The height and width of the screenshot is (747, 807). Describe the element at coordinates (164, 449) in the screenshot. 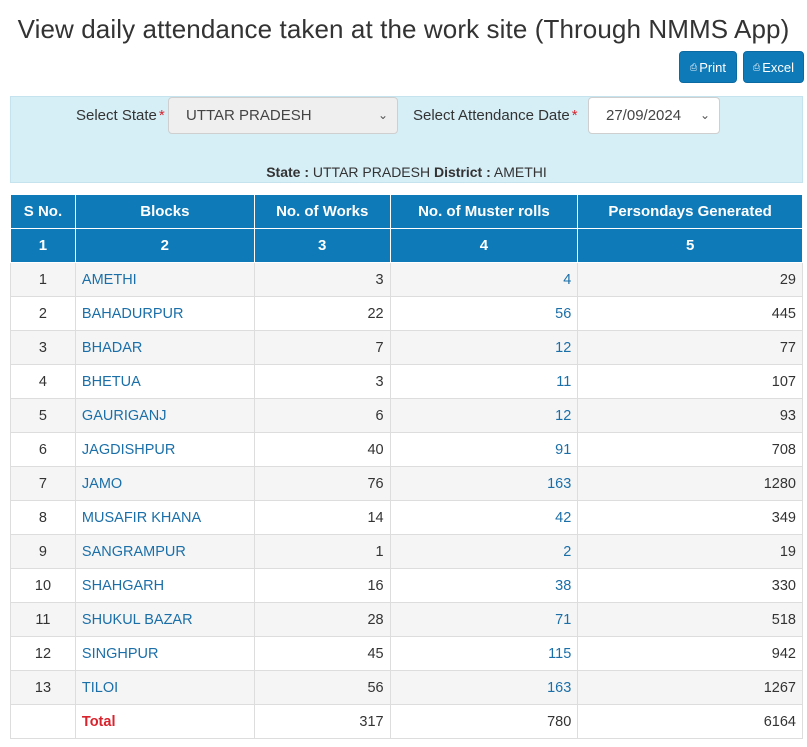

I see `block-link: JAGDISHPUR` at that location.